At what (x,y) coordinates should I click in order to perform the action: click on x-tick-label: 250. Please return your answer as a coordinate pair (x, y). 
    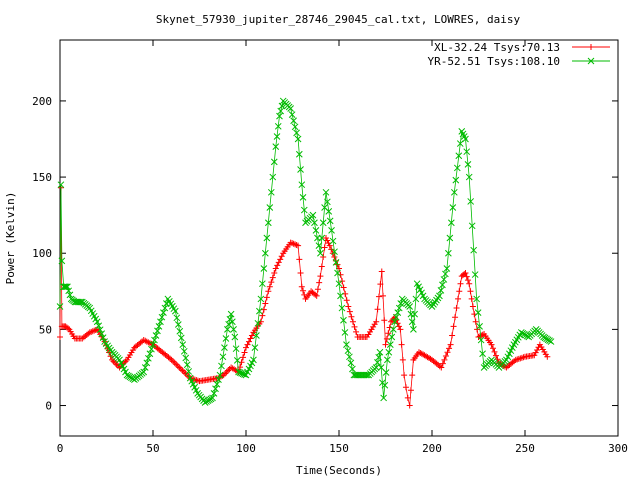
    Looking at the image, I should click on (525, 448).